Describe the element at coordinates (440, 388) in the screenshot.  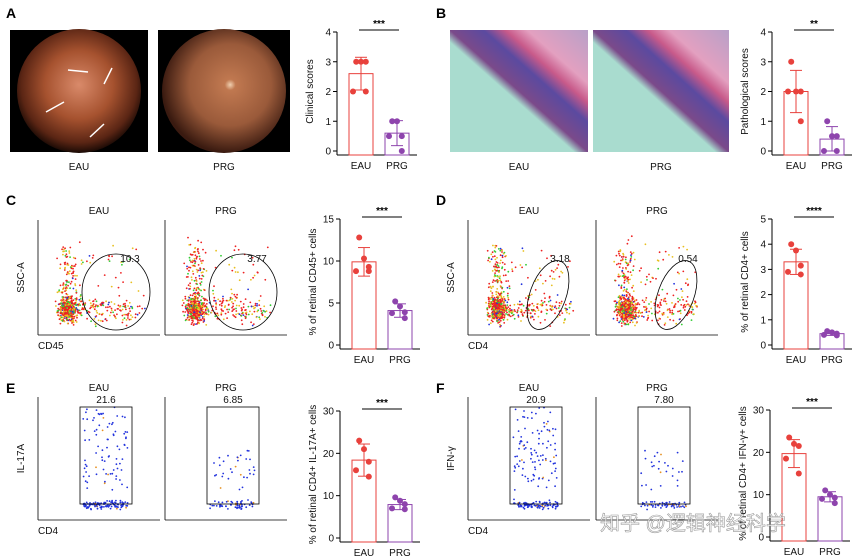
I see `panel-label-f: F` at that location.